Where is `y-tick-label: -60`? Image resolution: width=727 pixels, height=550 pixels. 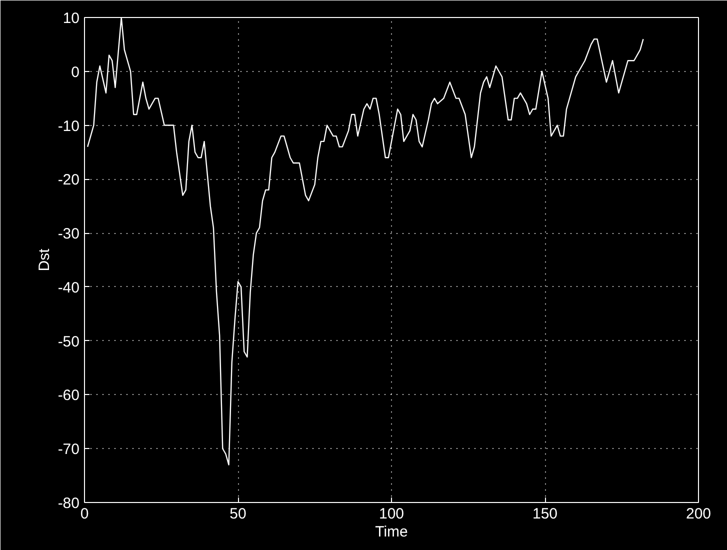 y-tick-label: -60 is located at coordinates (69, 395).